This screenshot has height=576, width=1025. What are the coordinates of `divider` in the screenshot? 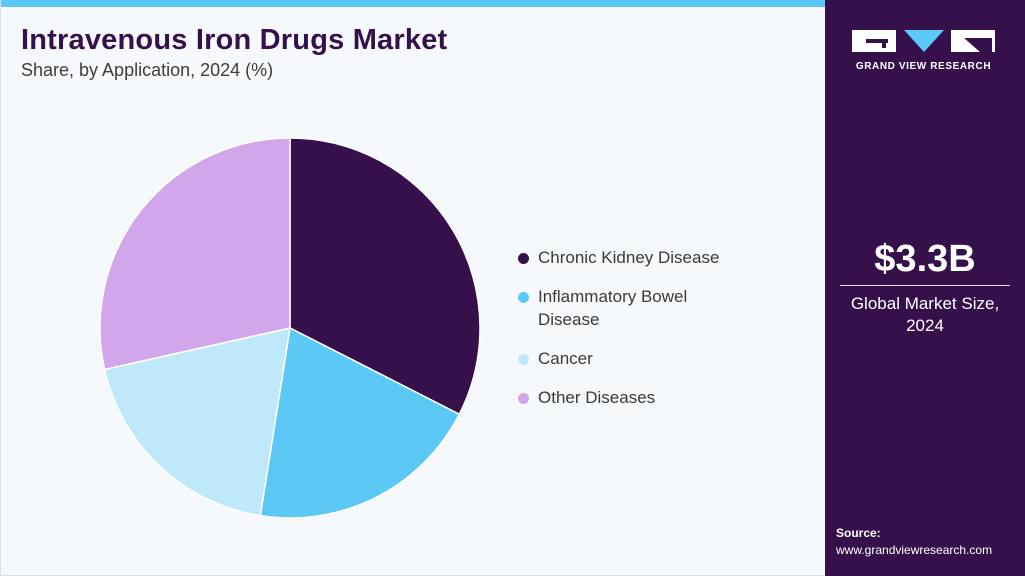 It's located at (925, 285).